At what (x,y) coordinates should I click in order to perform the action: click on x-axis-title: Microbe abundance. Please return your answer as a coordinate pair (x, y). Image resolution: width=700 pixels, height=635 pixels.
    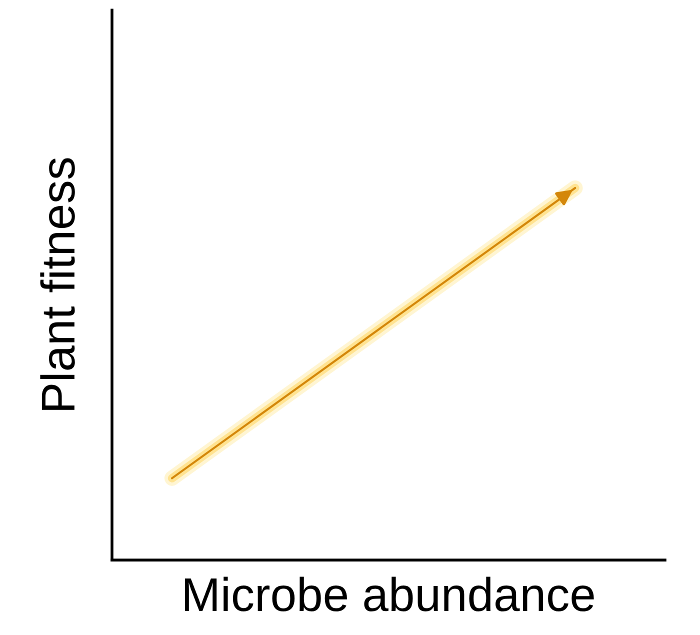
    Looking at the image, I should click on (389, 594).